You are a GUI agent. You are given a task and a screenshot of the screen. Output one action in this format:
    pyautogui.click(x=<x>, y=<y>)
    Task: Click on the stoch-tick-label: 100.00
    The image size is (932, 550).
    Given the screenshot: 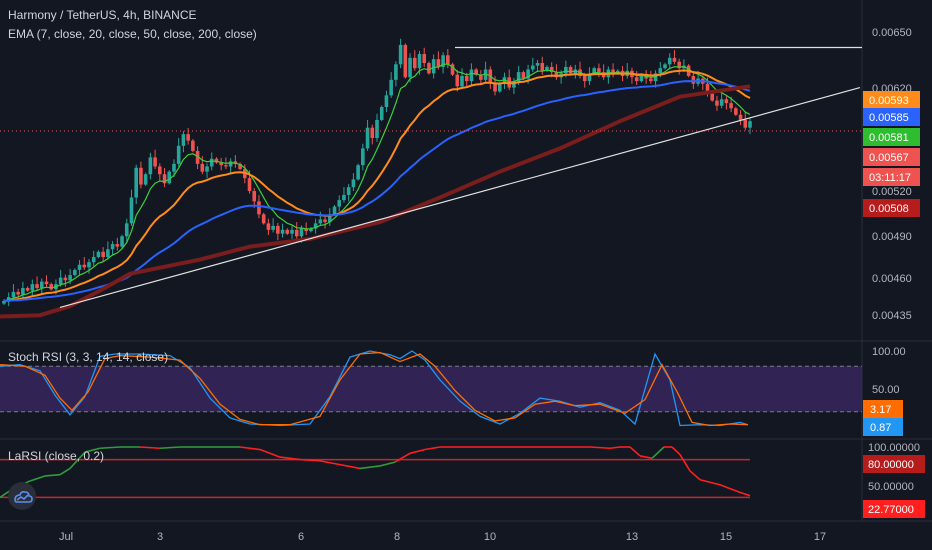 What is the action you would take?
    pyautogui.click(x=889, y=352)
    